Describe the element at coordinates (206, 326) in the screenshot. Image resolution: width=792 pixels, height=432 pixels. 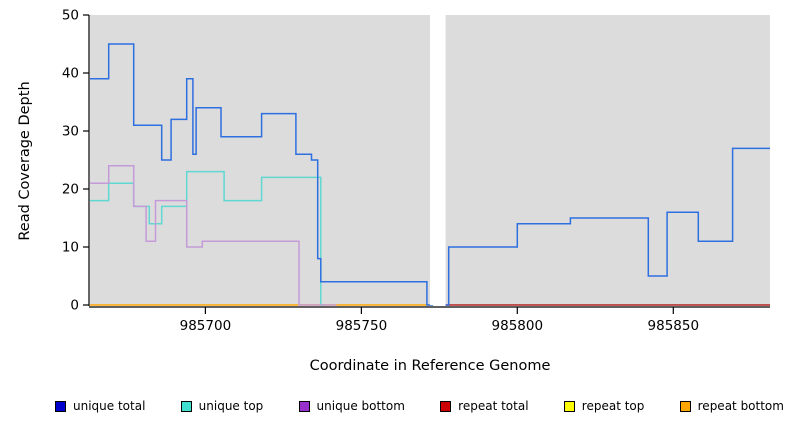
I see `x-tick-label: 985700` at that location.